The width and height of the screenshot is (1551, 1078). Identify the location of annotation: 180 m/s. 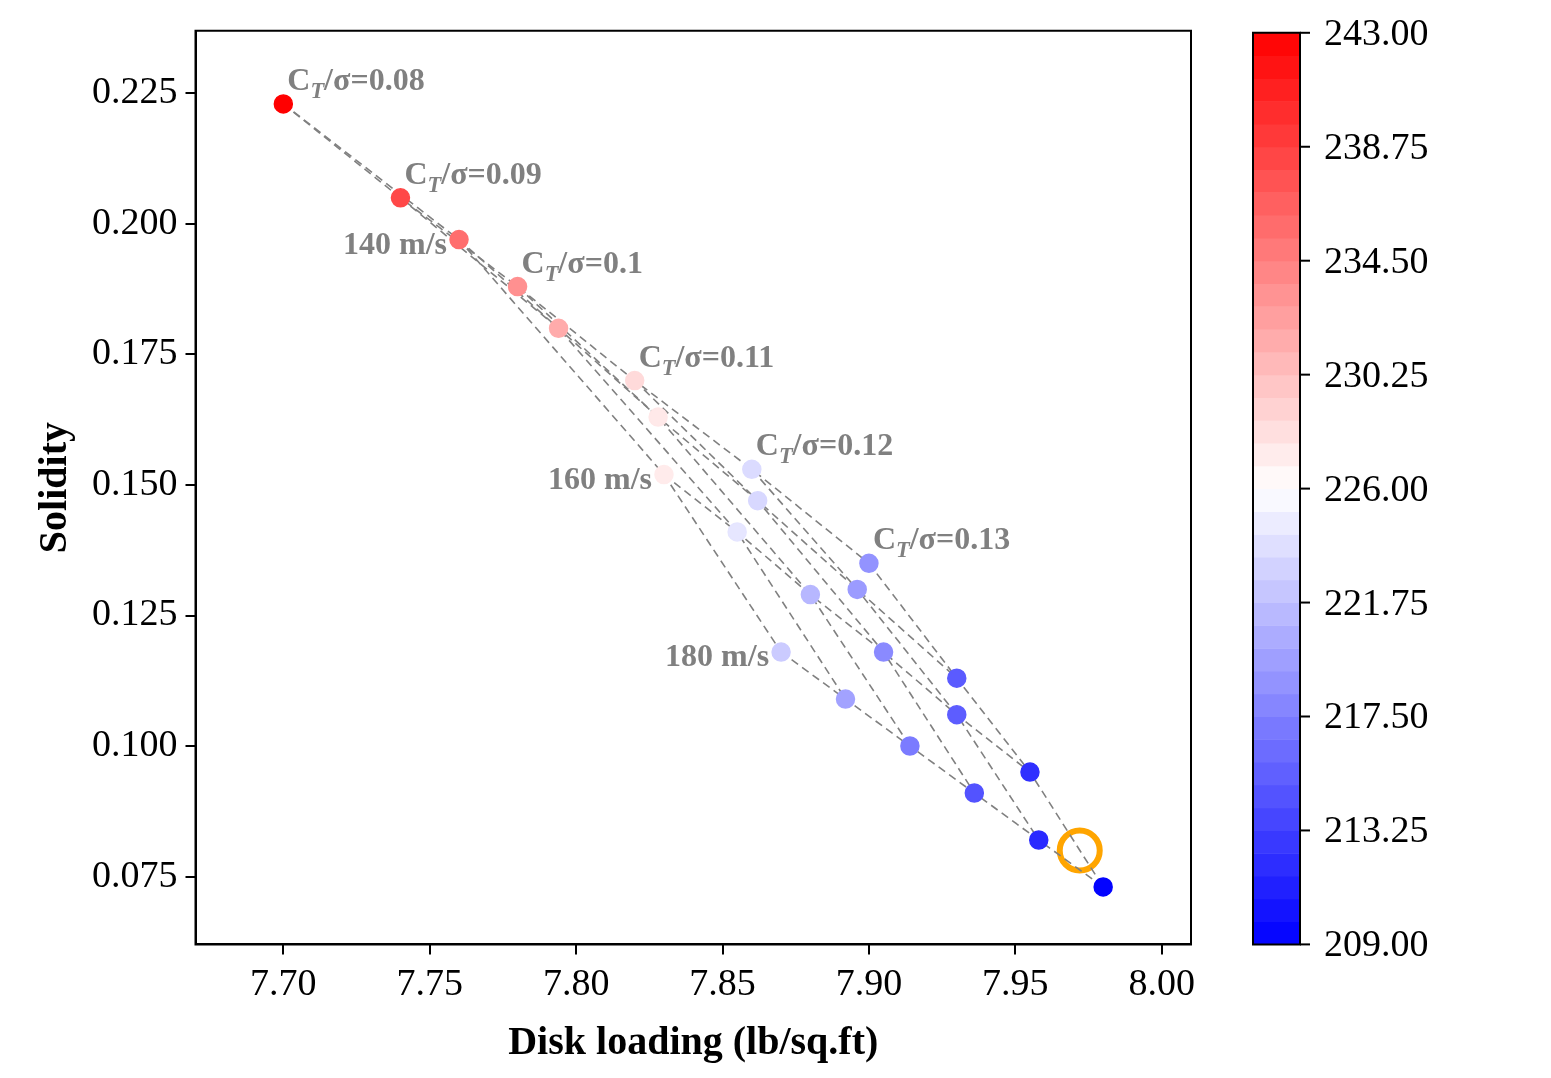
(717, 655).